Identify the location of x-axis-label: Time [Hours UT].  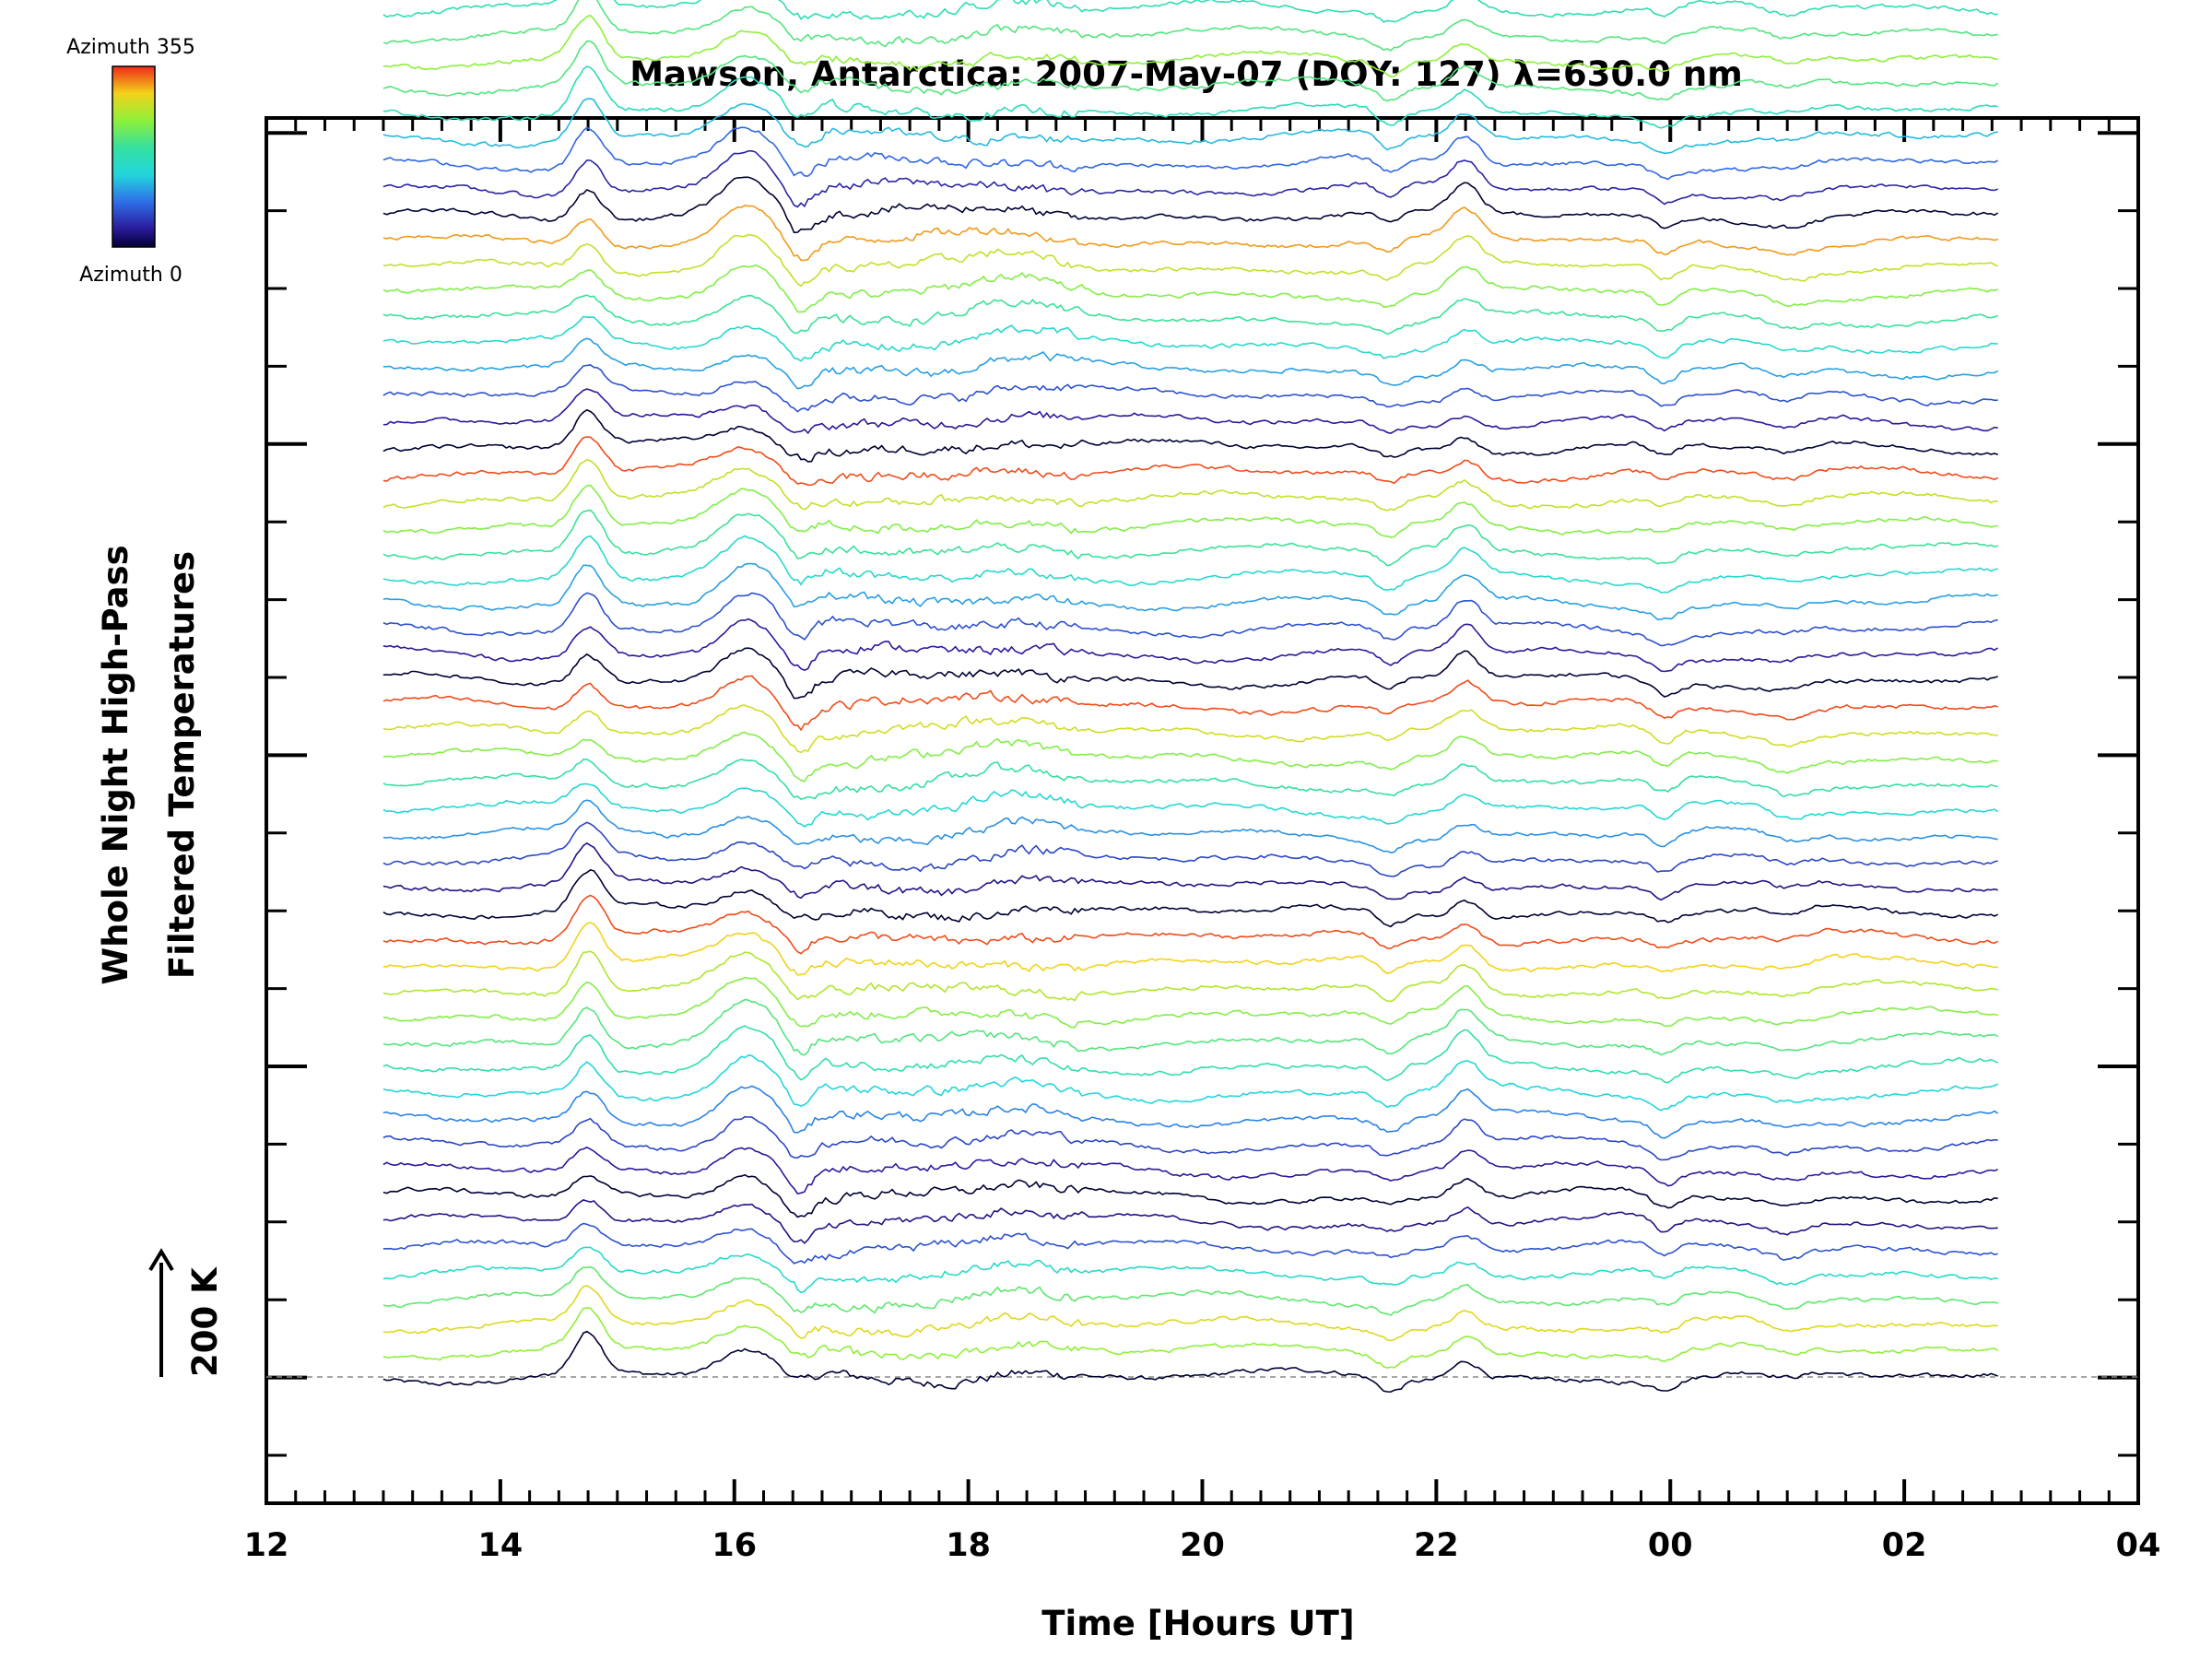
(1197, 1623).